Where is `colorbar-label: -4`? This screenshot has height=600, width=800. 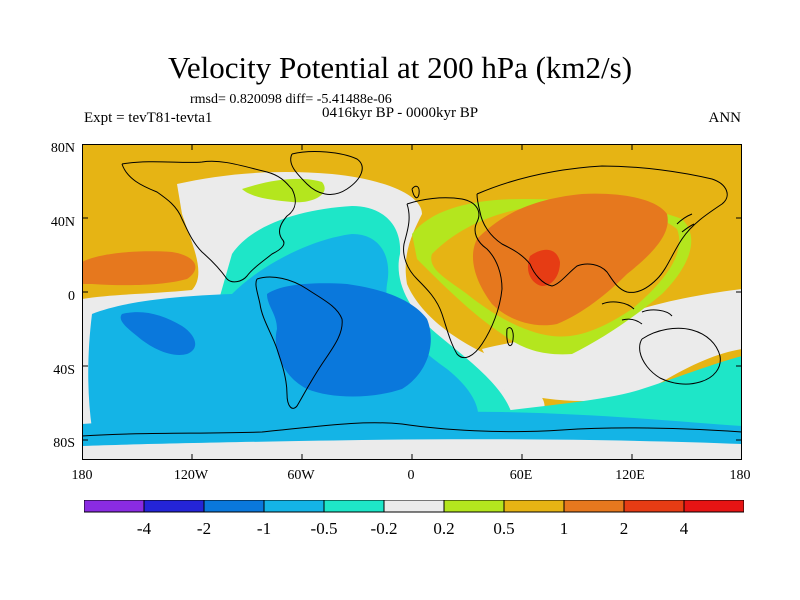
colorbar-label: -4 is located at coordinates (144, 528).